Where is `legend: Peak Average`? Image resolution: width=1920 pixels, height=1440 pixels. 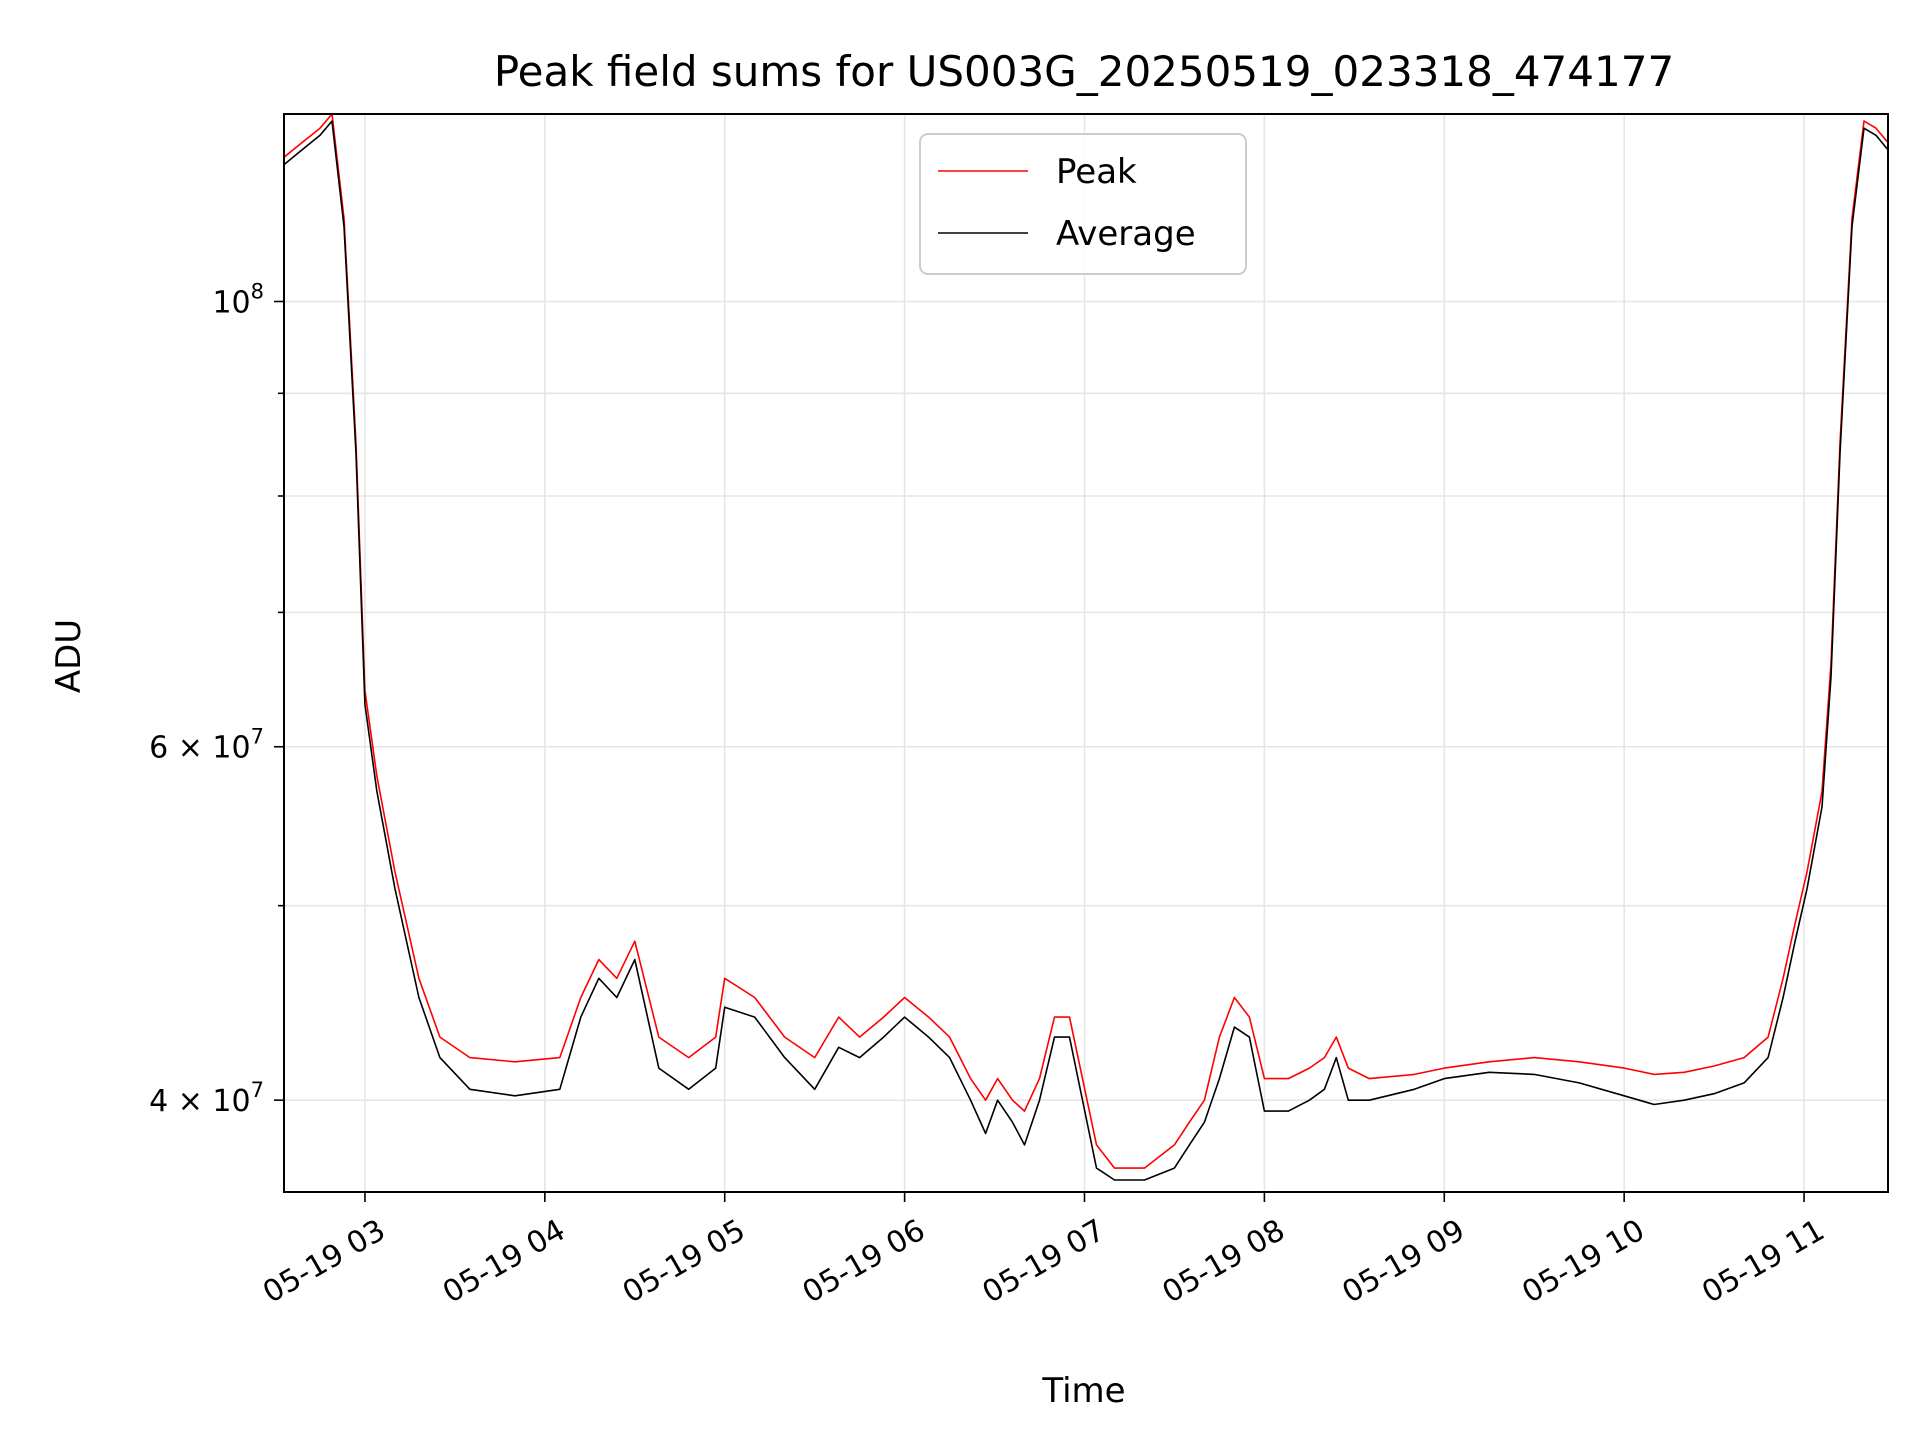
legend: Peak Average is located at coordinates (1083, 204).